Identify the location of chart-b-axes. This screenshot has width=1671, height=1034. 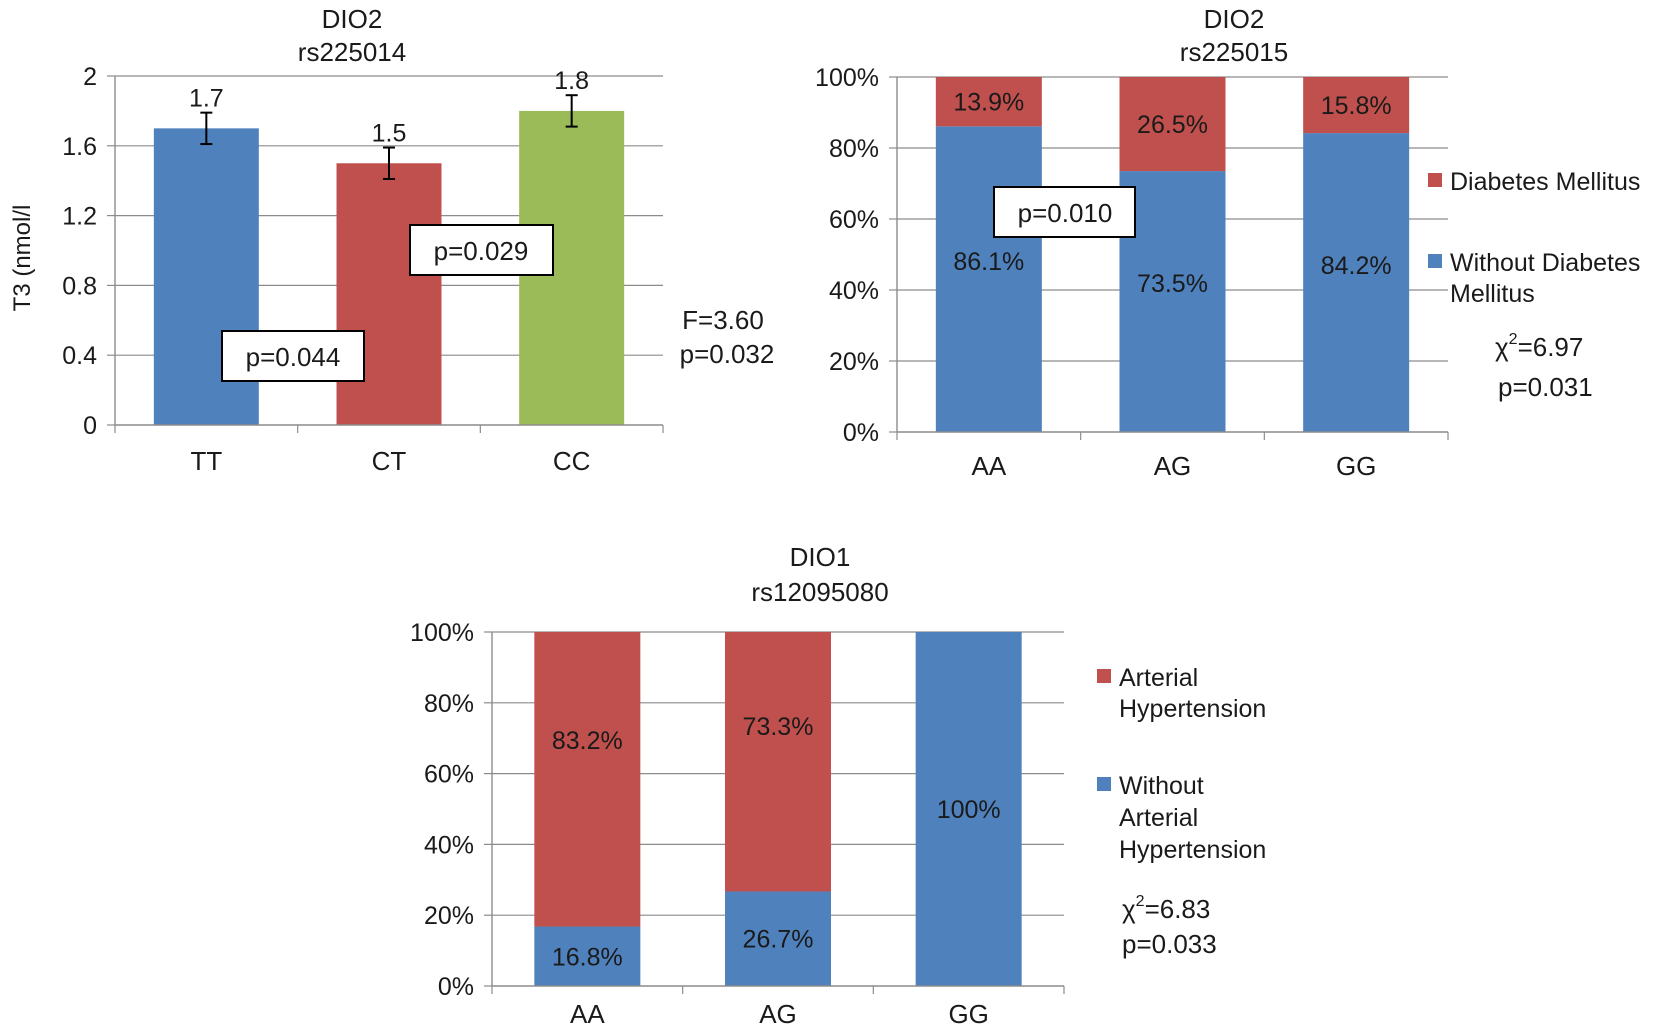
(1169, 258).